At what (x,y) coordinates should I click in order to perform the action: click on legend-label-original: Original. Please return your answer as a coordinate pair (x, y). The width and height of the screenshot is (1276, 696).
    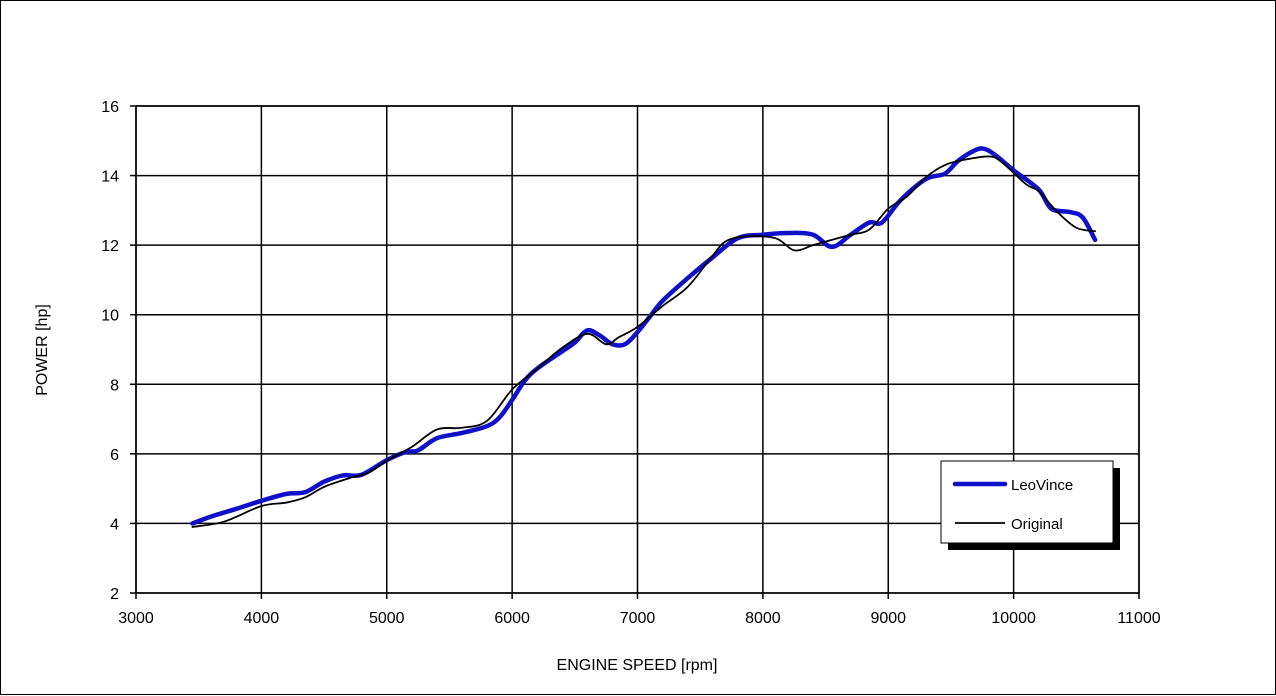
    Looking at the image, I should click on (1037, 524).